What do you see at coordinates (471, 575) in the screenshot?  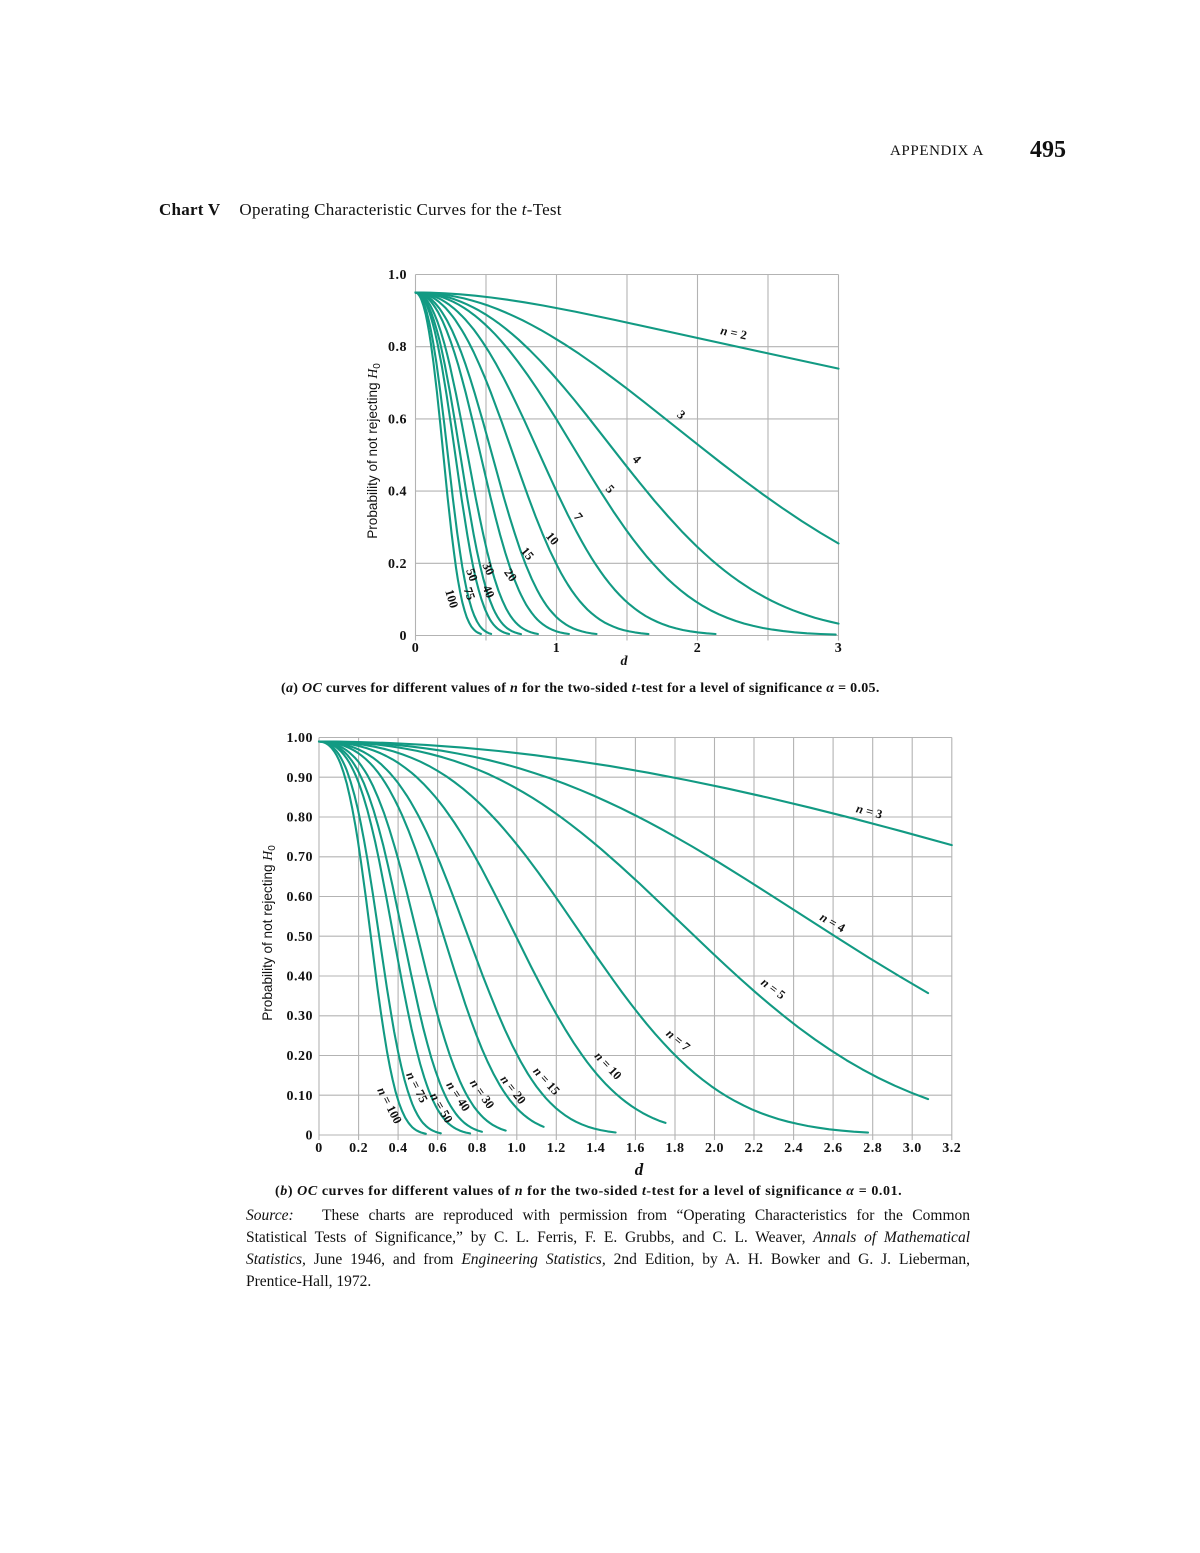 I see `svg-text: 50` at bounding box center [471, 575].